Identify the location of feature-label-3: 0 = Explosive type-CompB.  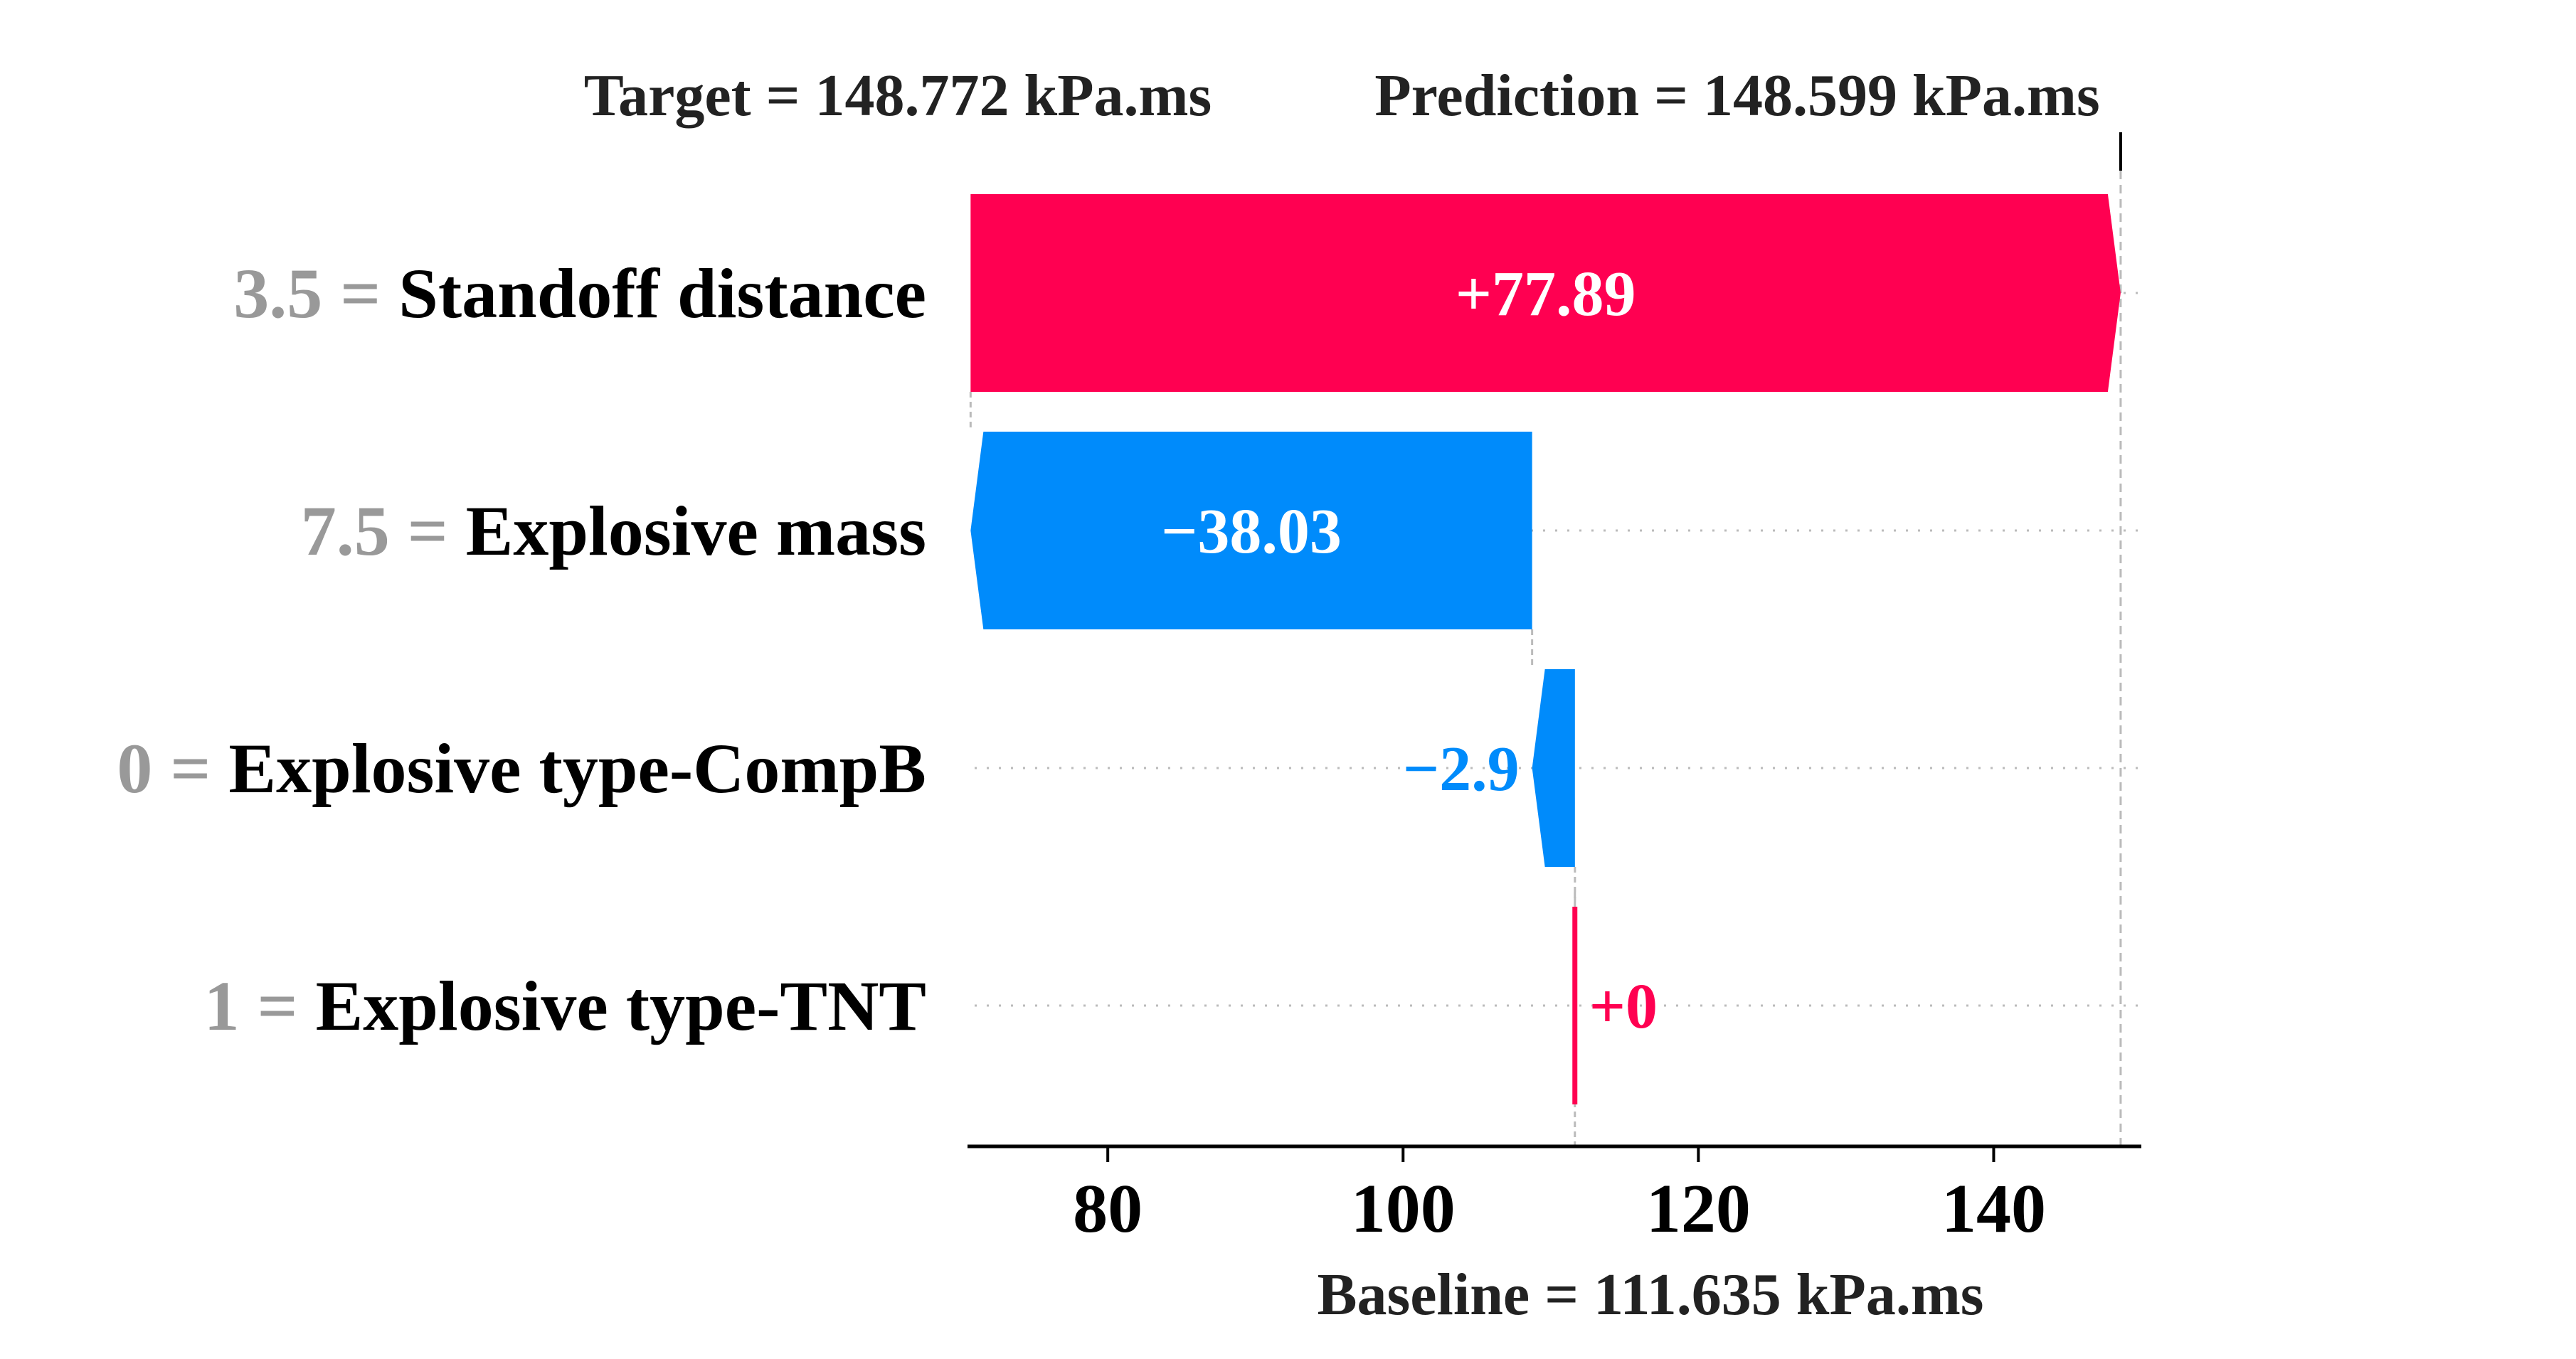
(521, 768).